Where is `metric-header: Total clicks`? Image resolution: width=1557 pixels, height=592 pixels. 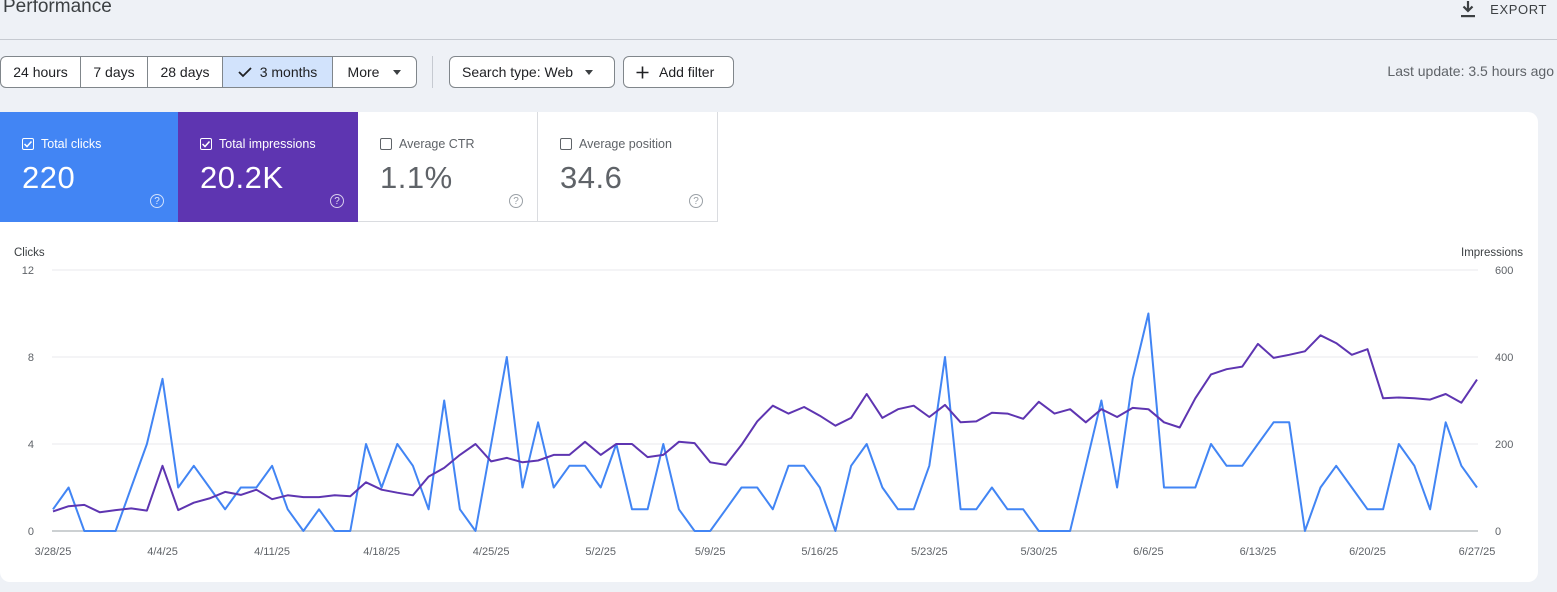
metric-header: Total clicks is located at coordinates (61, 144).